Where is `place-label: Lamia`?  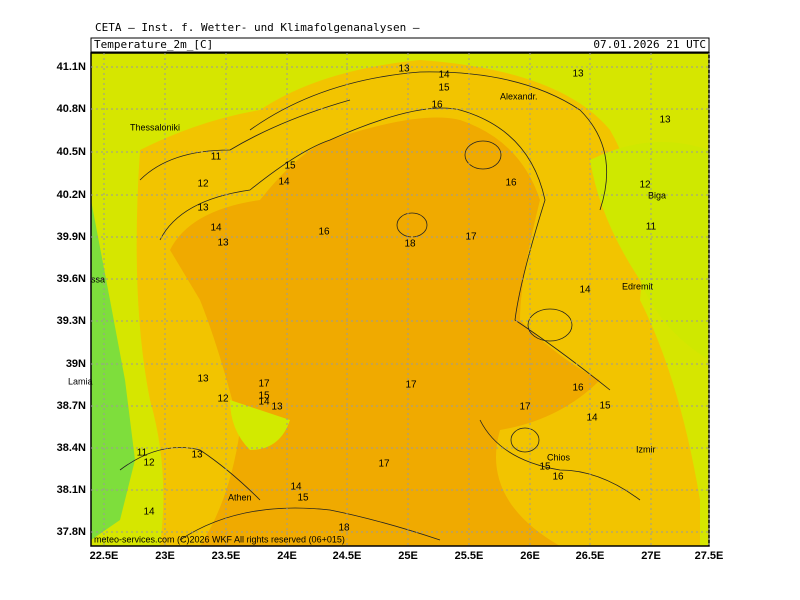
place-label: Lamia is located at coordinates (80, 381).